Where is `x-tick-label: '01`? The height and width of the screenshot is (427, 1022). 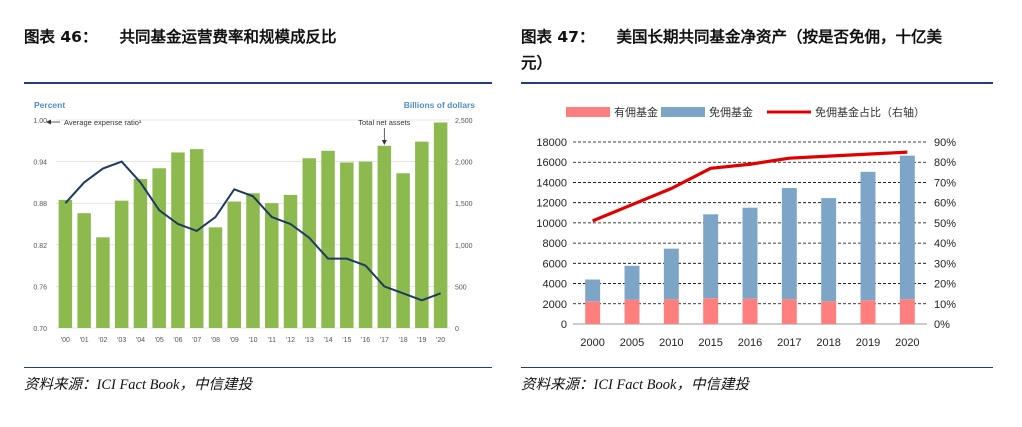 x-tick-label: '01 is located at coordinates (84, 340).